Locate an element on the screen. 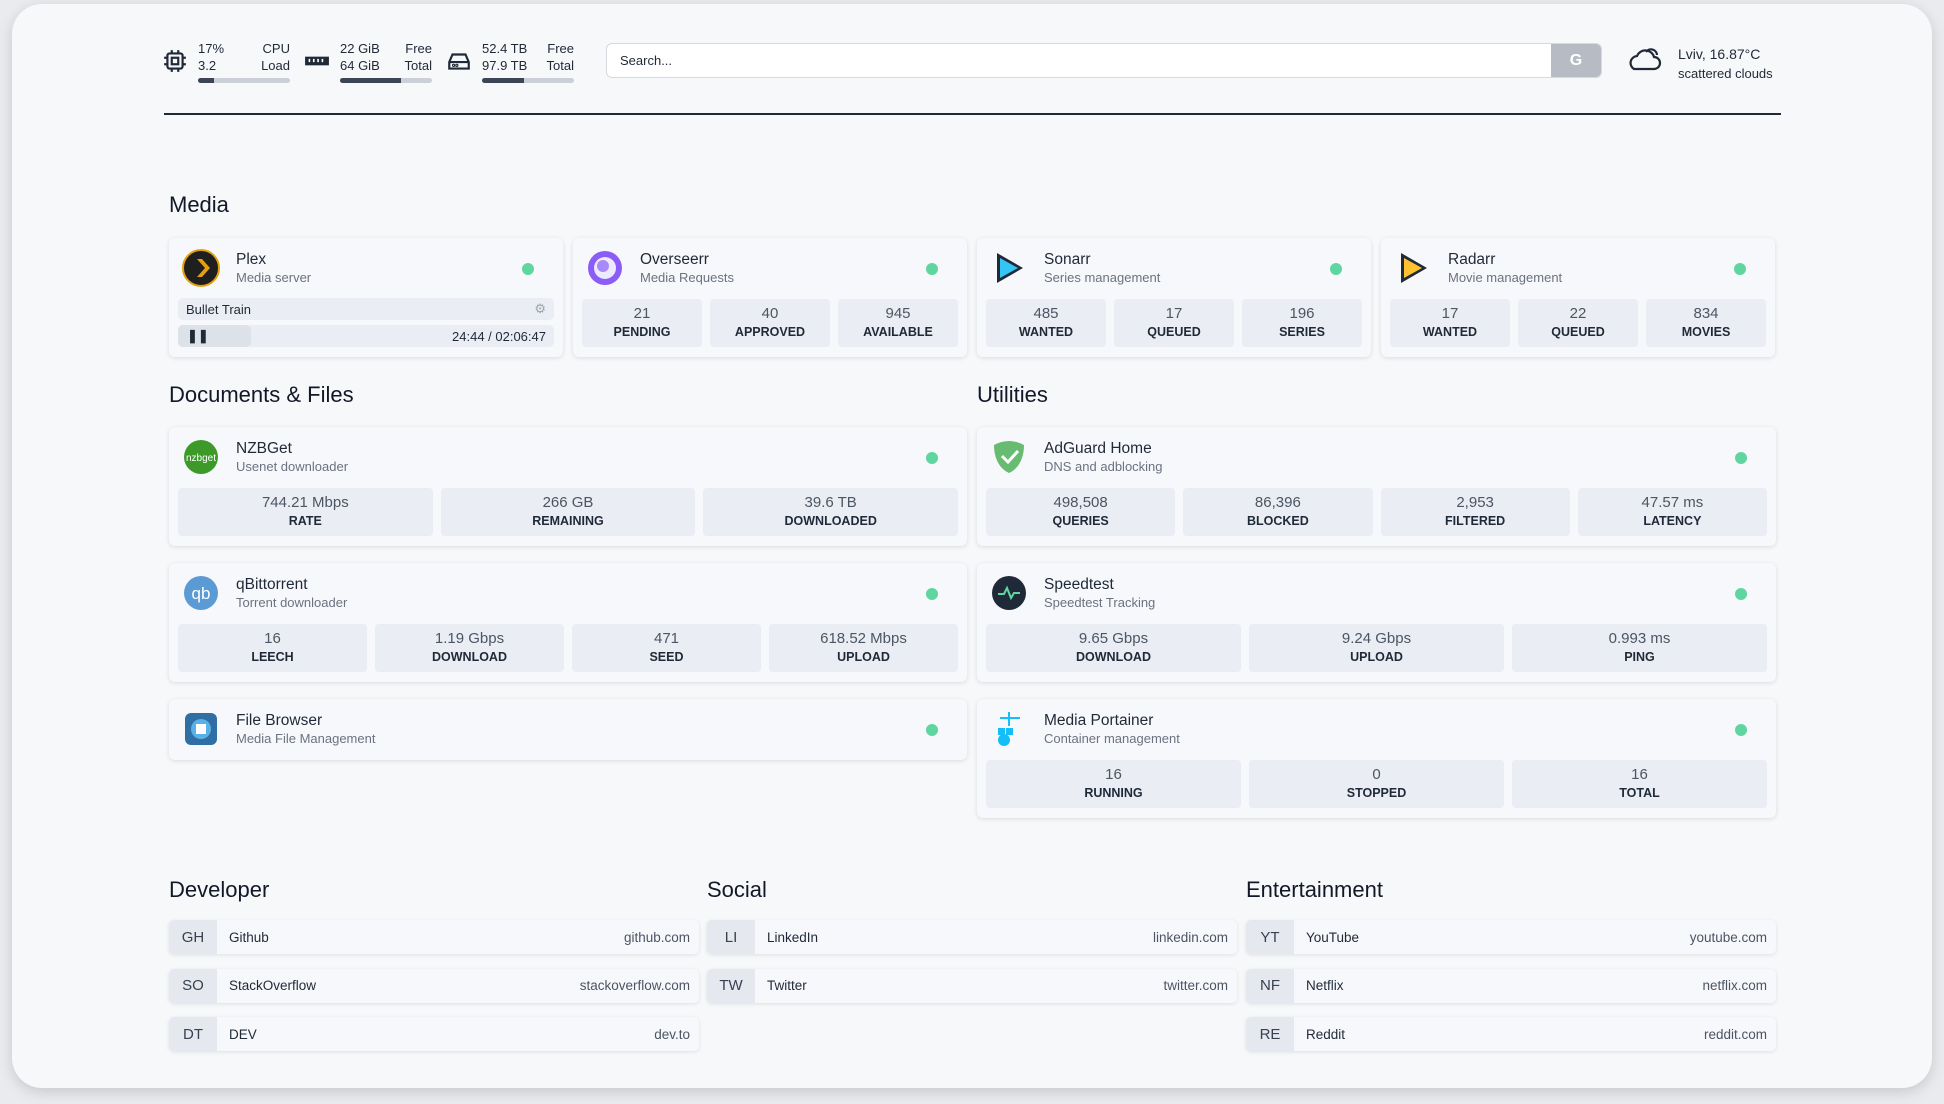 This screenshot has width=1944, height=1104. search-input is located at coordinates (1079, 60).